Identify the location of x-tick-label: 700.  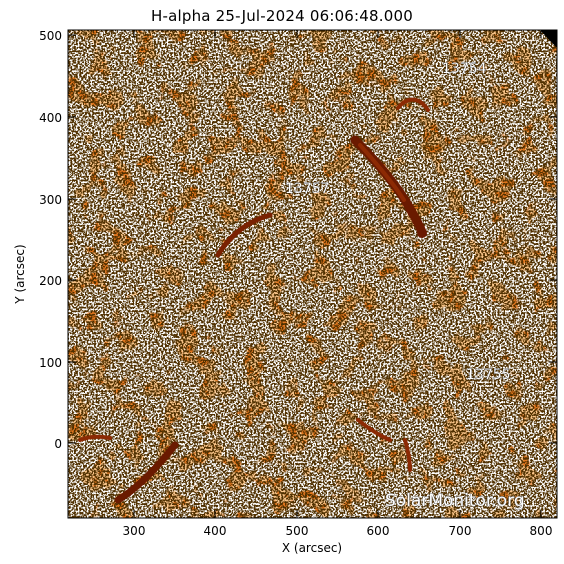
(460, 531).